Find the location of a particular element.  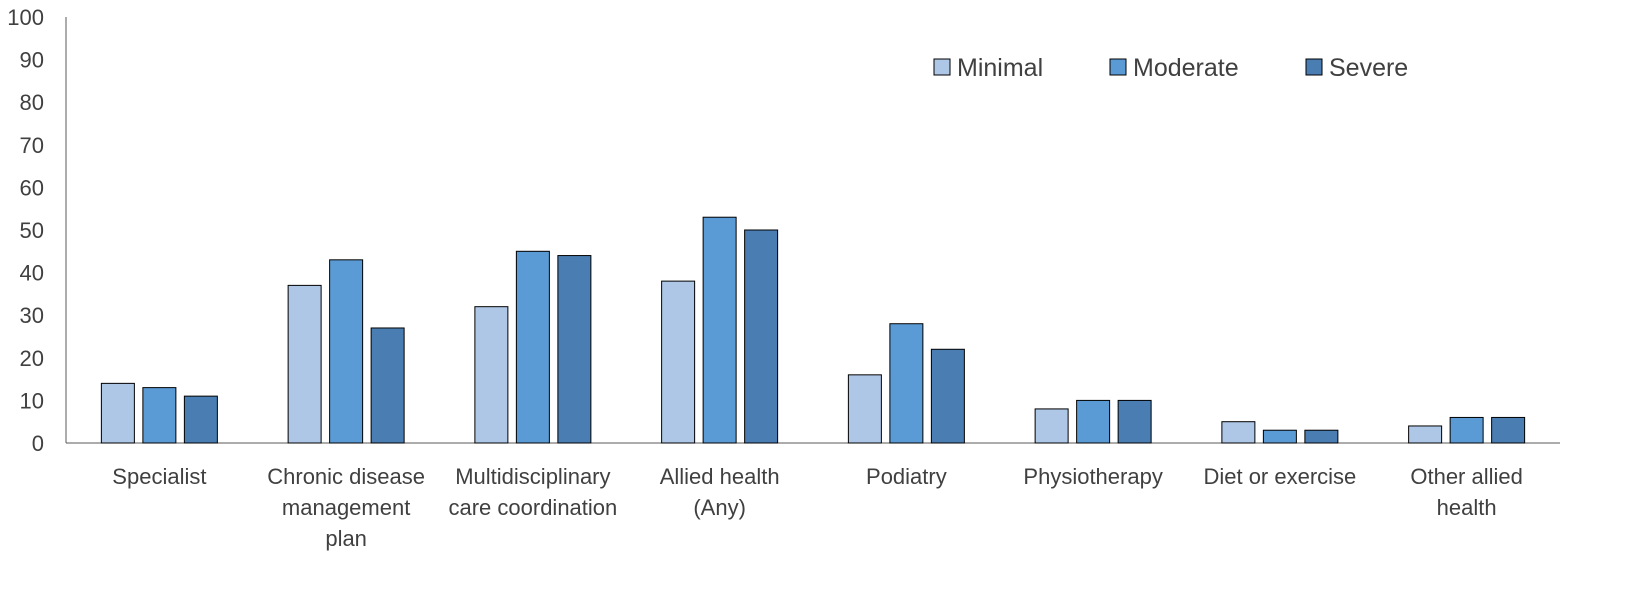

y-tick-label: 100 is located at coordinates (25, 17).